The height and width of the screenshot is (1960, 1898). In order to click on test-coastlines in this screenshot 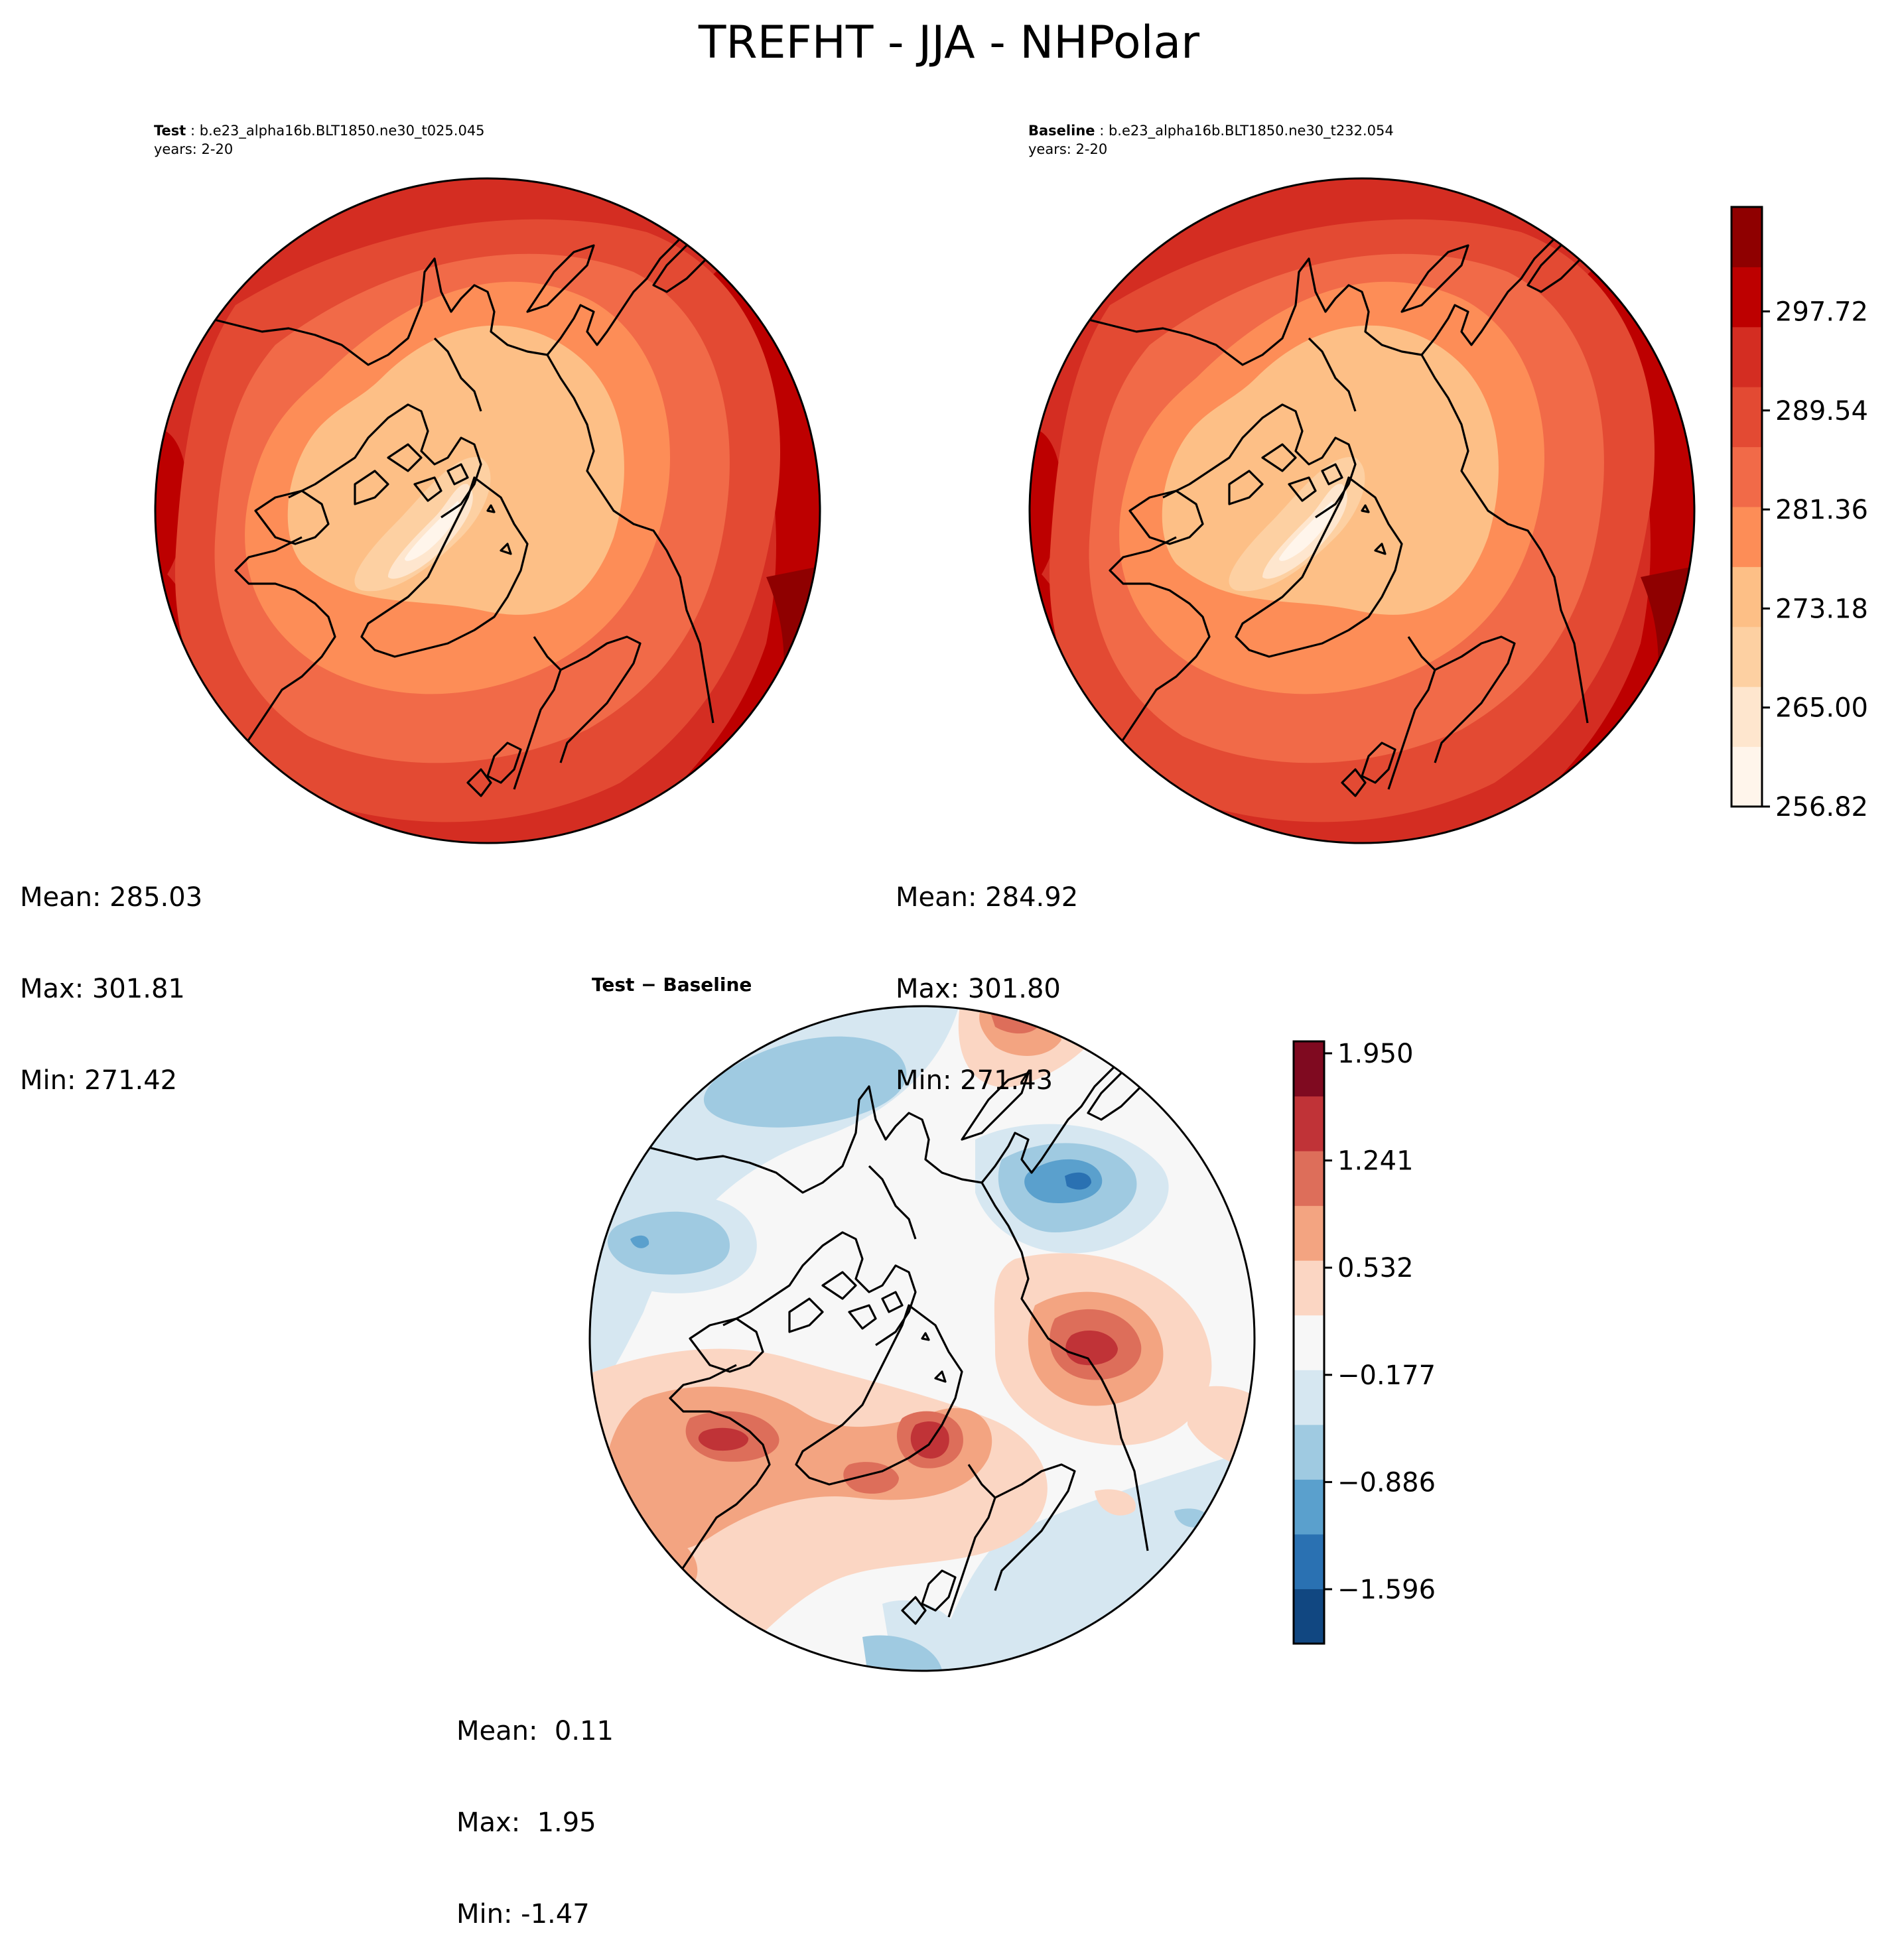, I will do `click(464, 507)`.